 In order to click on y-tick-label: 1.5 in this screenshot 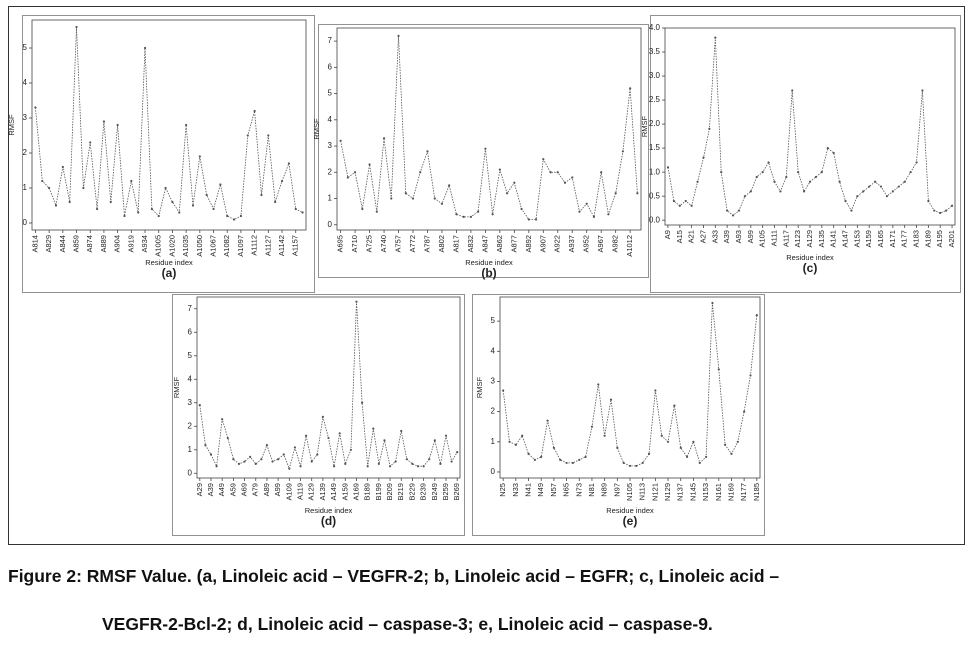, I will do `click(655, 147)`.